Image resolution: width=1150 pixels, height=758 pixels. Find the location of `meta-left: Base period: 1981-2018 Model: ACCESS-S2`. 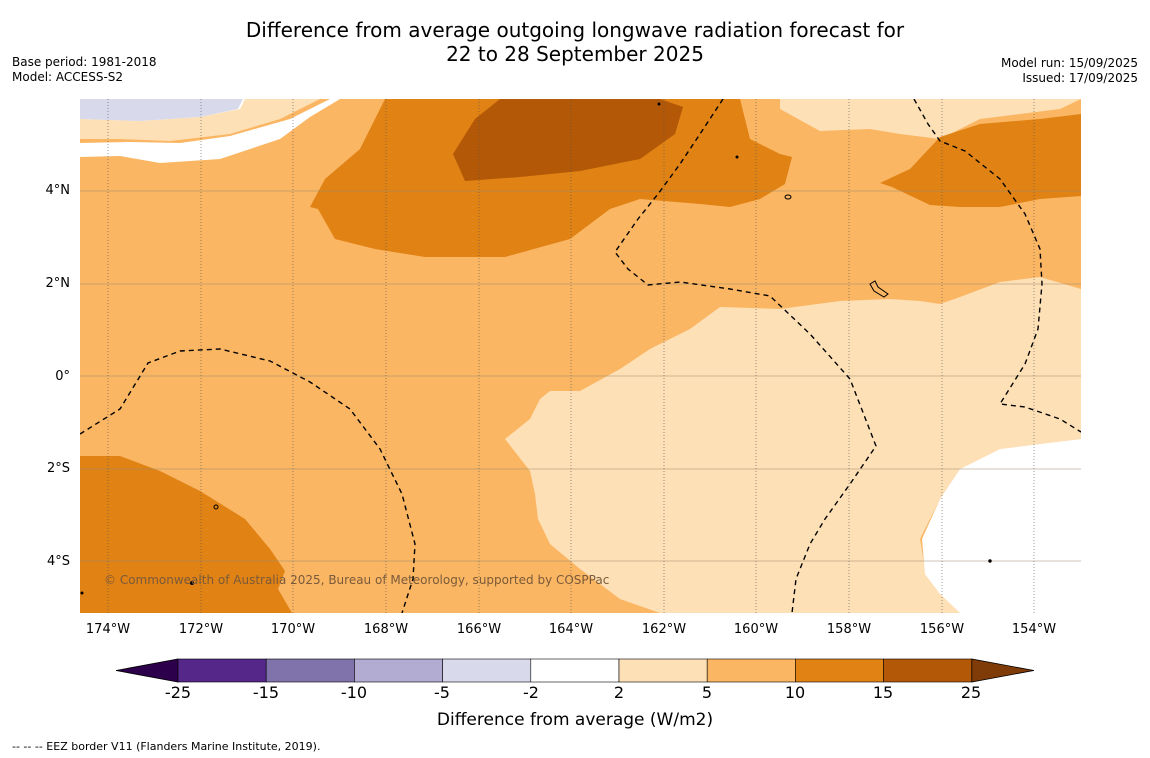

meta-left: Base period: 1981-2018 Model: ACCESS-S2 is located at coordinates (84, 70).